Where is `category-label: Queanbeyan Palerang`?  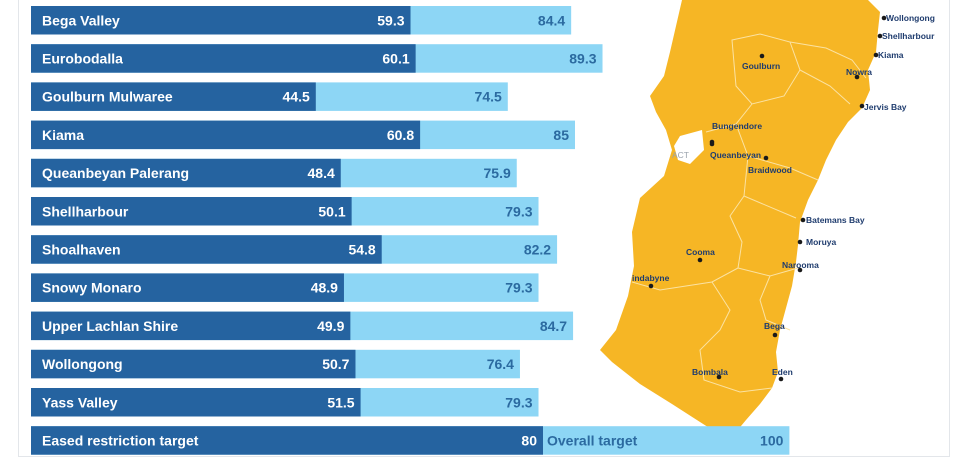
category-label: Queanbeyan Palerang is located at coordinates (115, 173).